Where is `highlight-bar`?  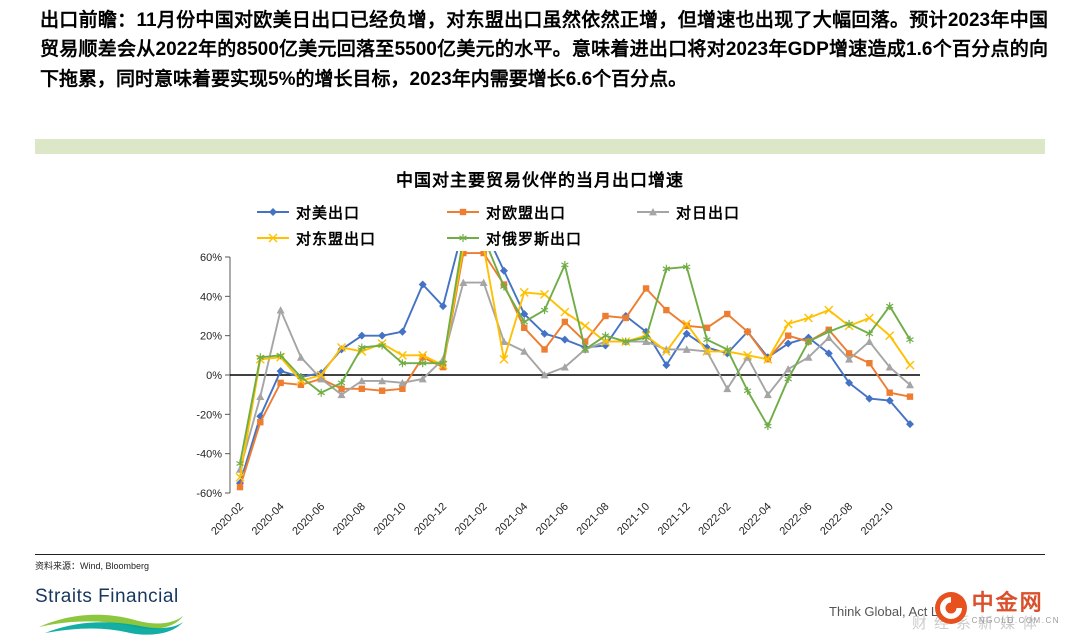 highlight-bar is located at coordinates (540, 146).